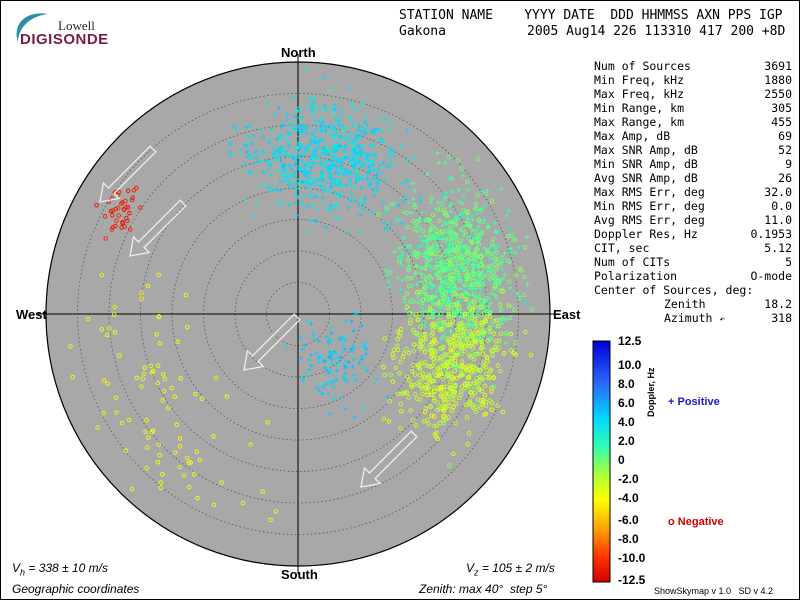 The width and height of the screenshot is (800, 600). Describe the element at coordinates (626, 384) in the screenshot. I see `colorbar-tick-label: 8.0` at that location.